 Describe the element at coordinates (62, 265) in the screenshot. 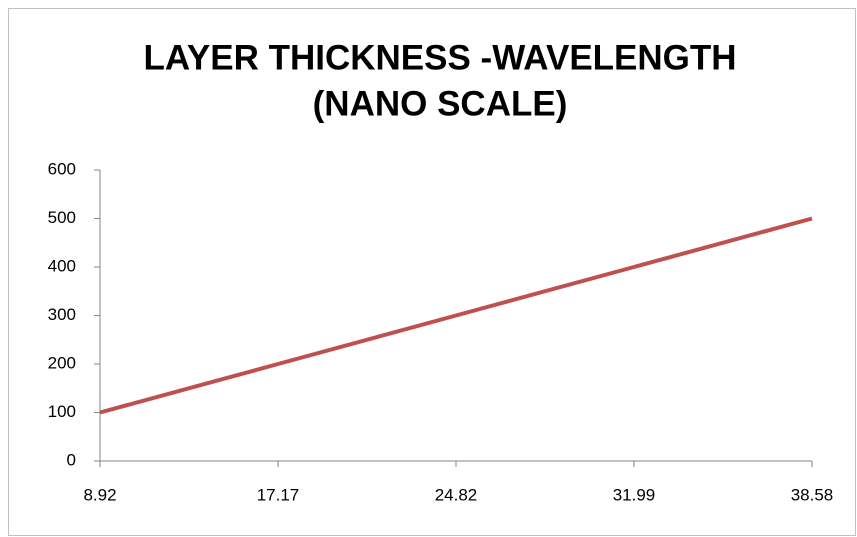

I see `y-tick-label: 400` at that location.